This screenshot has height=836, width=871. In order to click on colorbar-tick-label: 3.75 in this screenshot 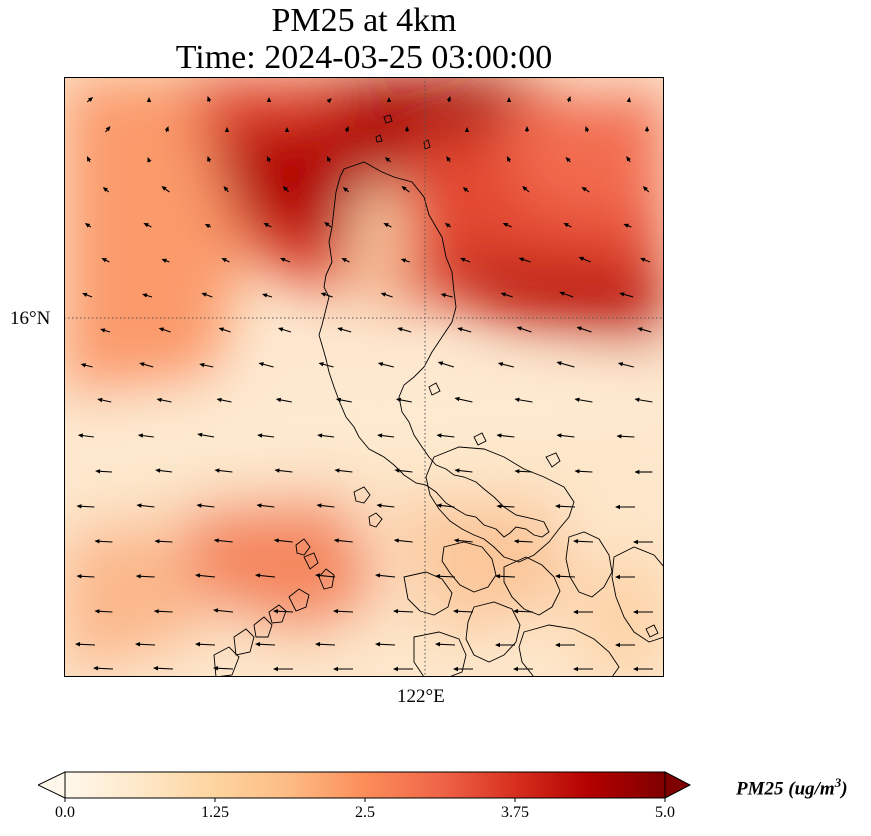, I will do `click(515, 812)`.